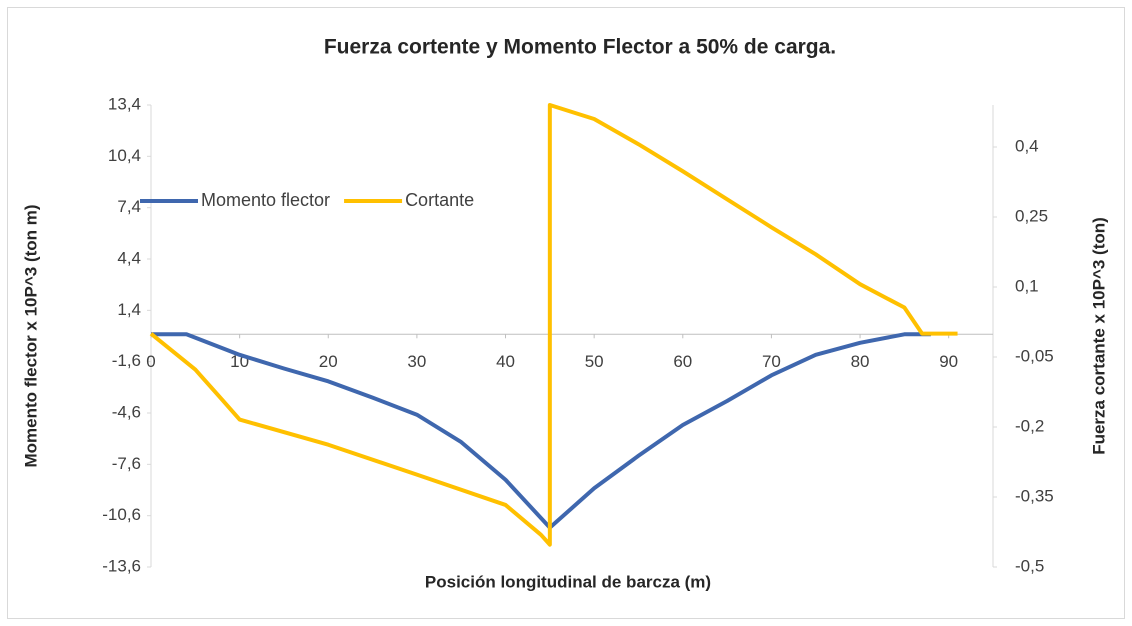 The image size is (1132, 626). Describe the element at coordinates (594, 361) in the screenshot. I see `x-tick-label: 50` at that location.